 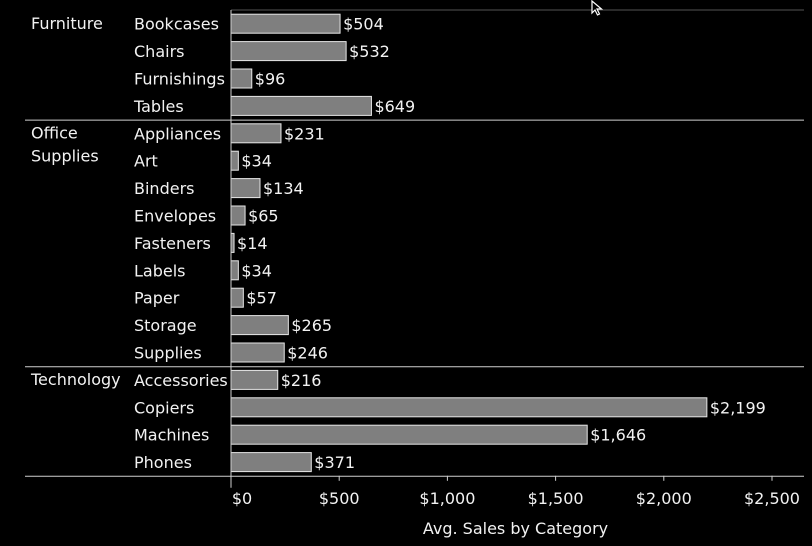 I want to click on data-label: $96, so click(x=270, y=79).